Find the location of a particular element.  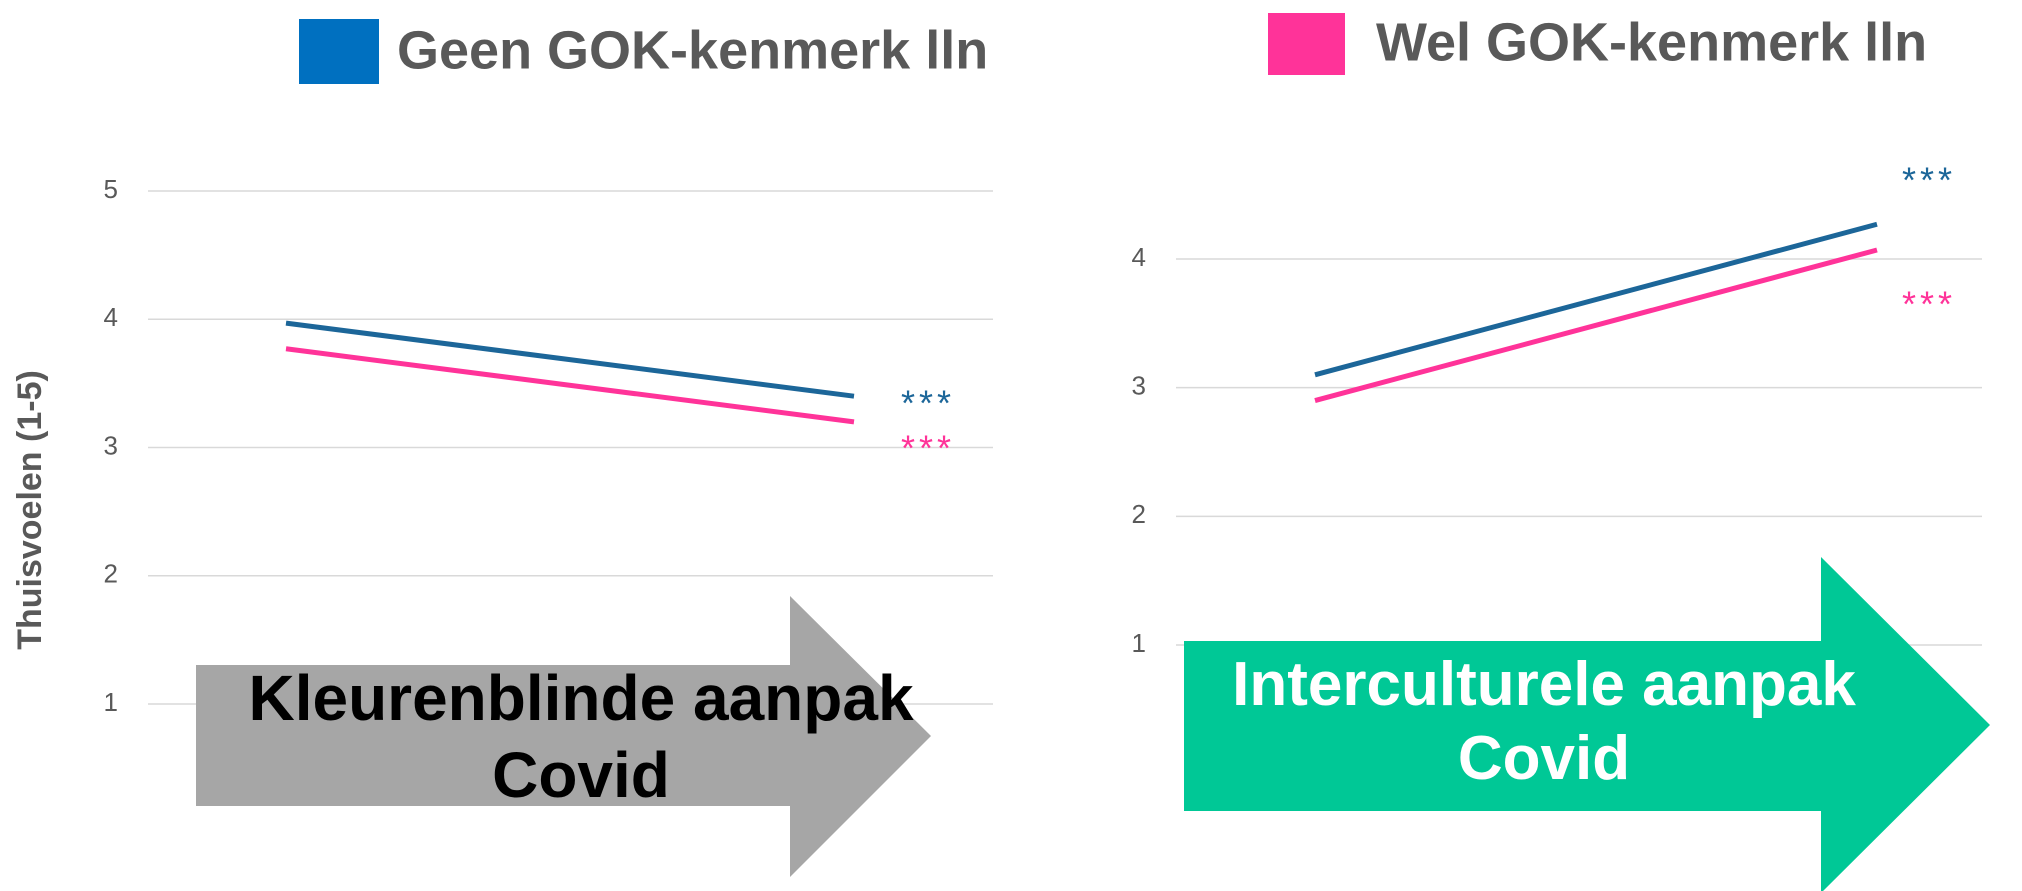

y-tick-label: 5 is located at coordinates (111, 189).